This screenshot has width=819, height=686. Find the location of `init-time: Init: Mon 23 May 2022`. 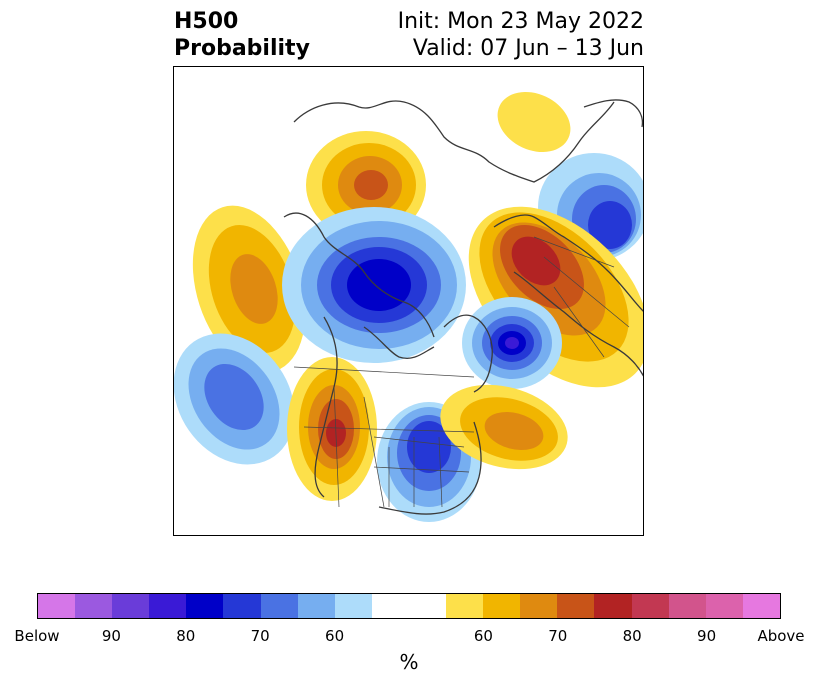

init-time: Init: Mon 23 May 2022 is located at coordinates (520, 21).